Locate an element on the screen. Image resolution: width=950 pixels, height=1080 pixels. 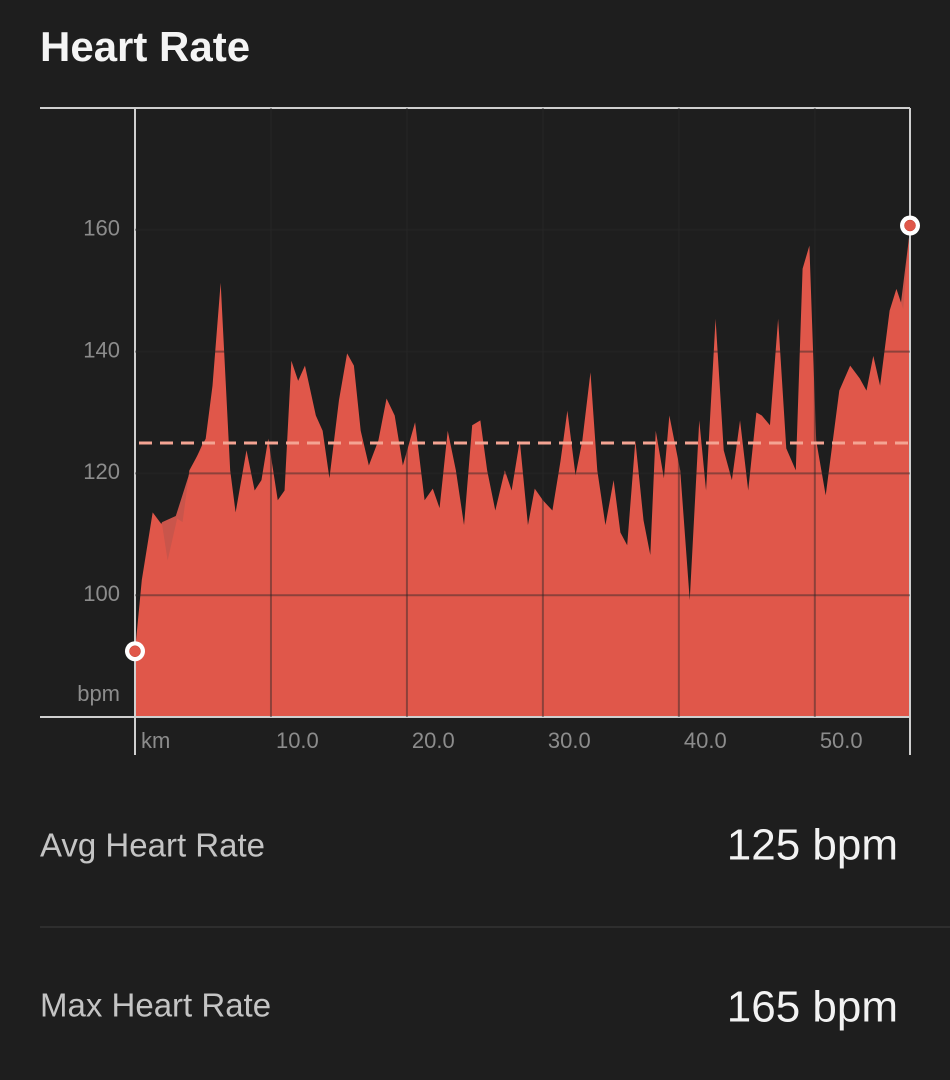
stat-value: 165 bpm is located at coordinates (812, 1007).